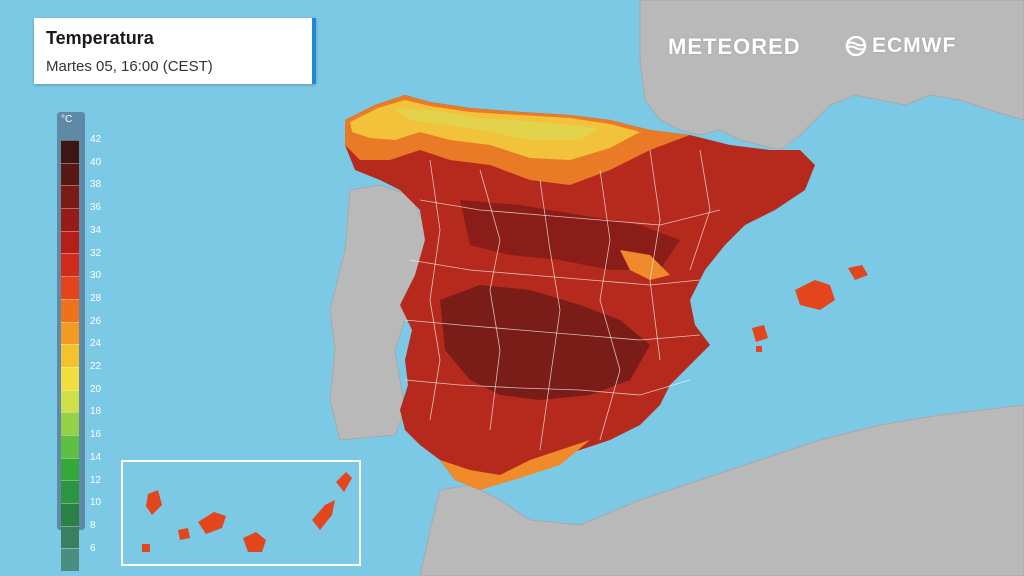 The image size is (1024, 576). Describe the element at coordinates (96, 344) in the screenshot. I see `legend-tick-label: 24` at that location.